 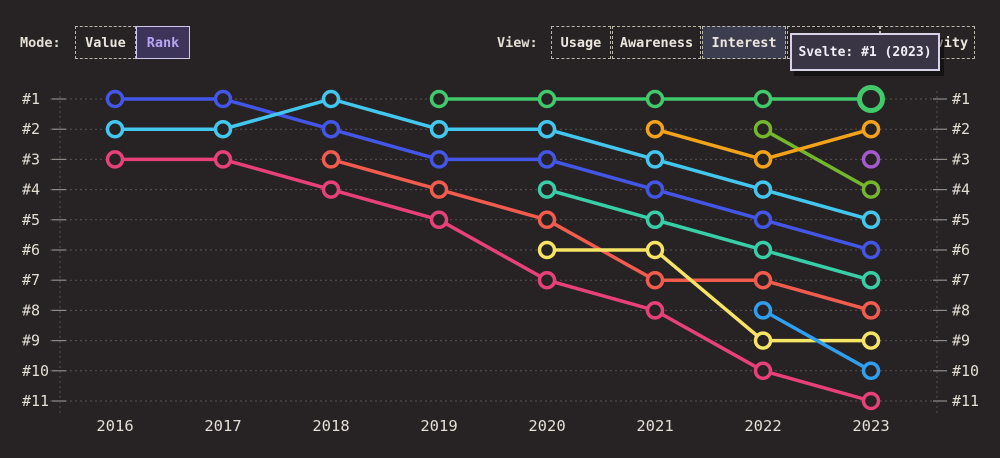 What do you see at coordinates (331, 159) in the screenshot?
I see `data-point-coral-red-line-2018` at bounding box center [331, 159].